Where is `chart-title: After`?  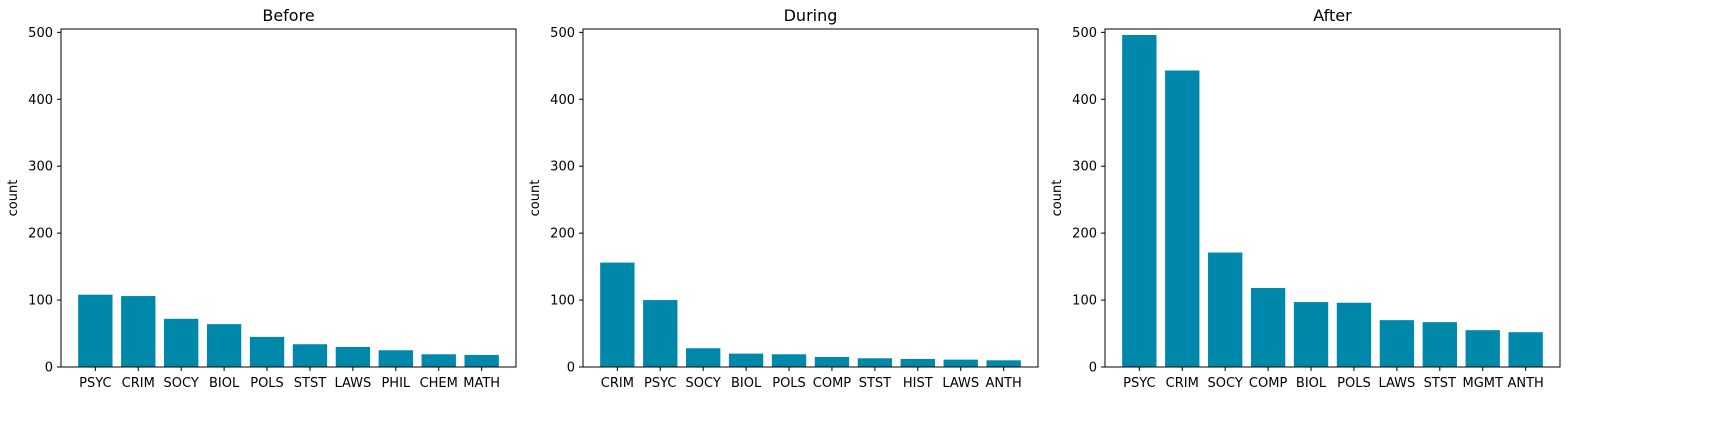
chart-title: After is located at coordinates (1332, 15).